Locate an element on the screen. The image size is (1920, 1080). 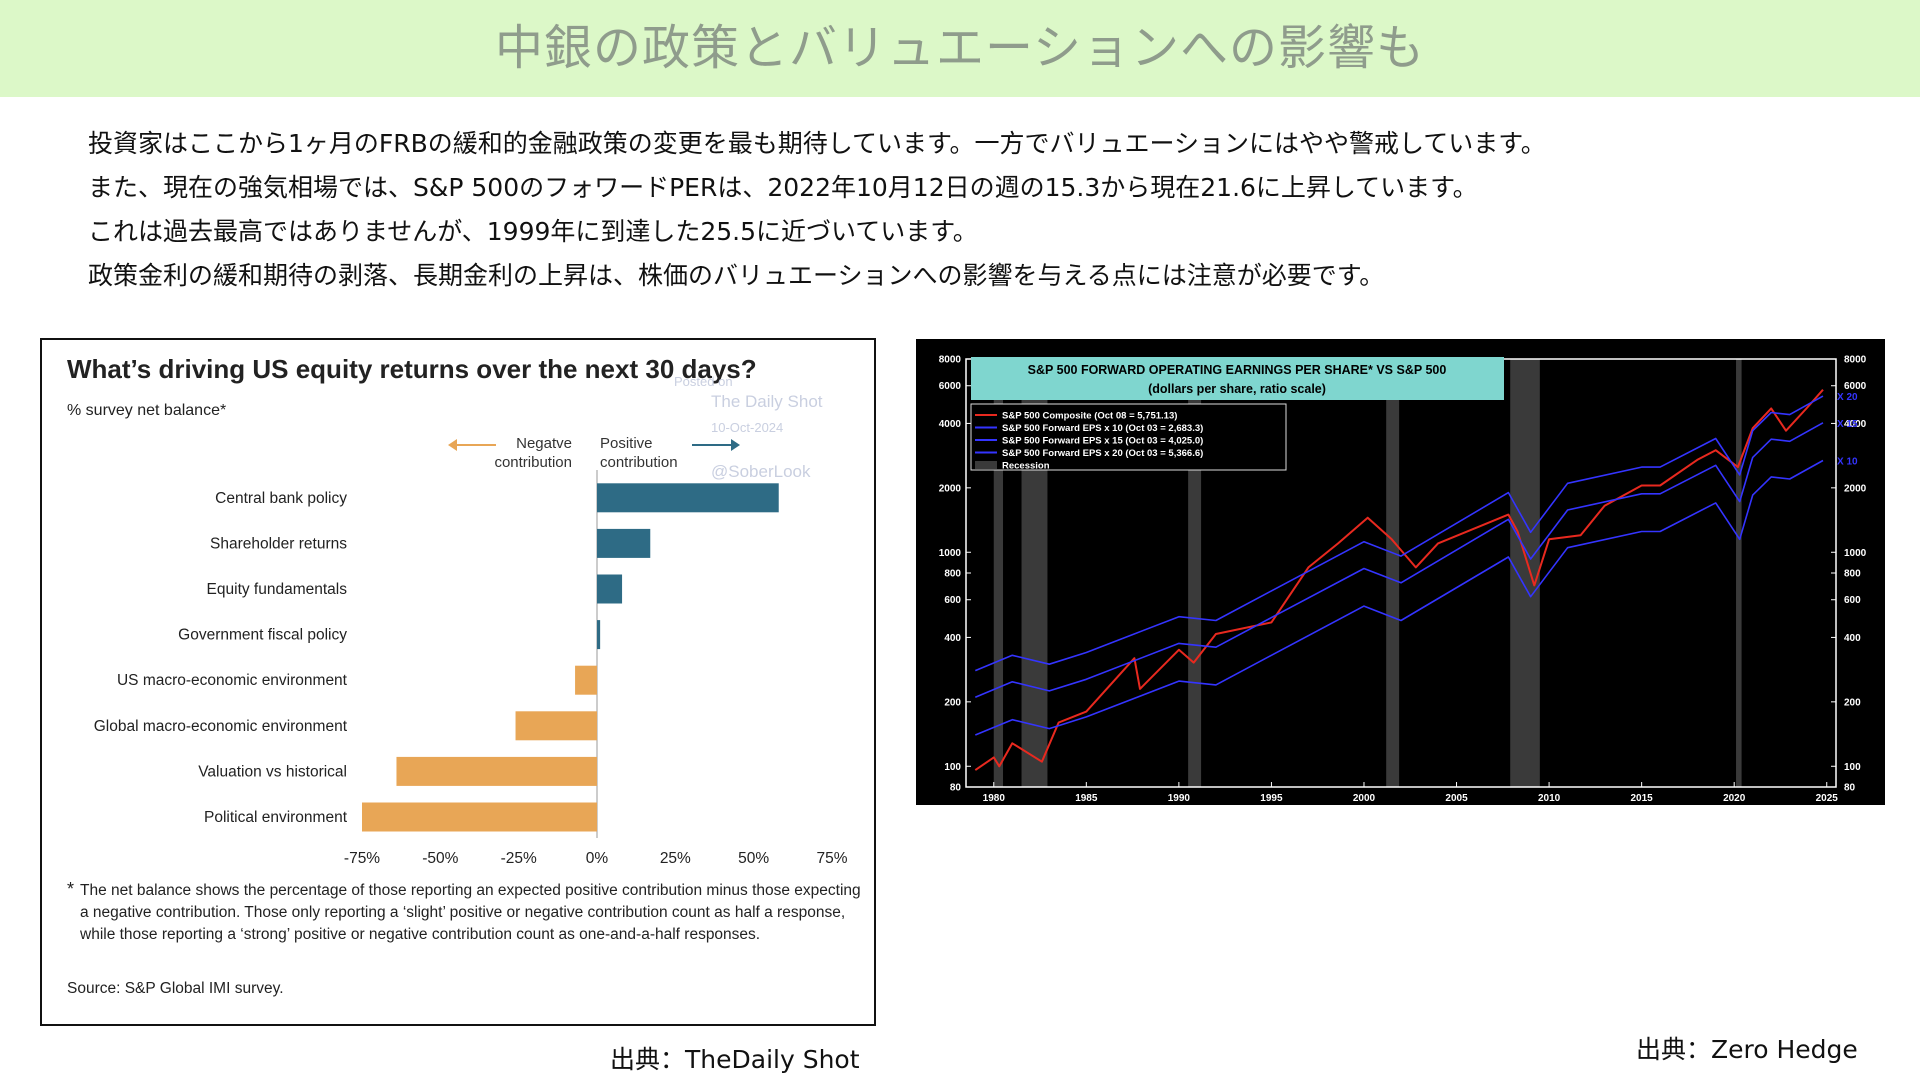
x-tick-label: 1985 is located at coordinates (1086, 798).